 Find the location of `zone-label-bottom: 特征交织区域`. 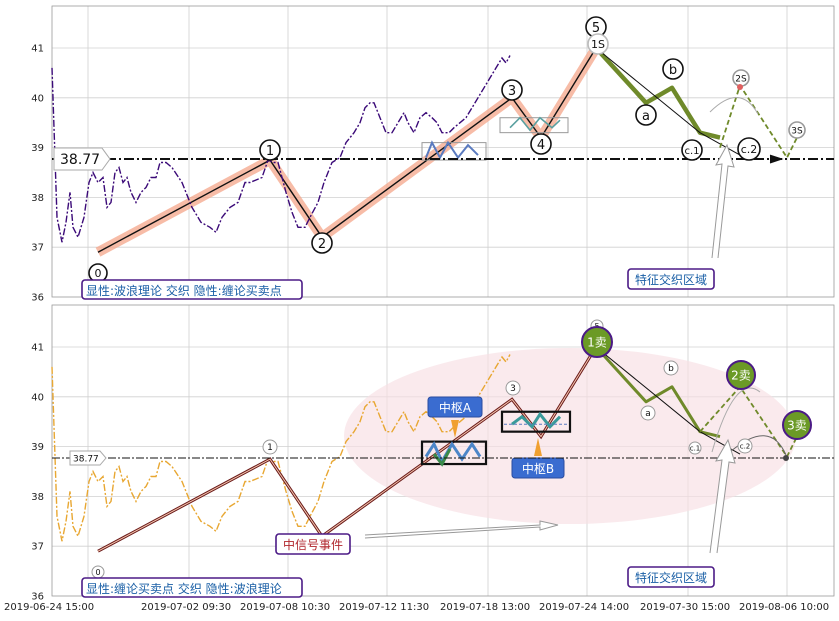

zone-label-bottom: 特征交织区域 is located at coordinates (671, 577).